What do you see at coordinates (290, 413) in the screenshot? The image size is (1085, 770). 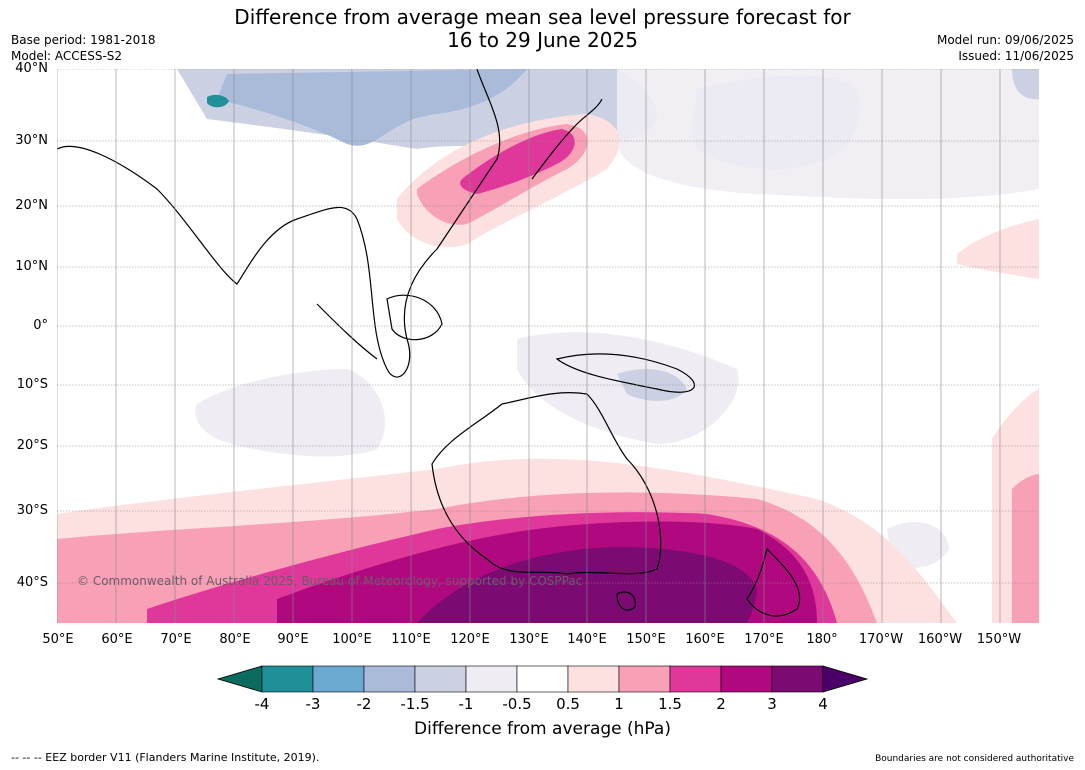 I see `negative-anomaly-indian-ocean` at bounding box center [290, 413].